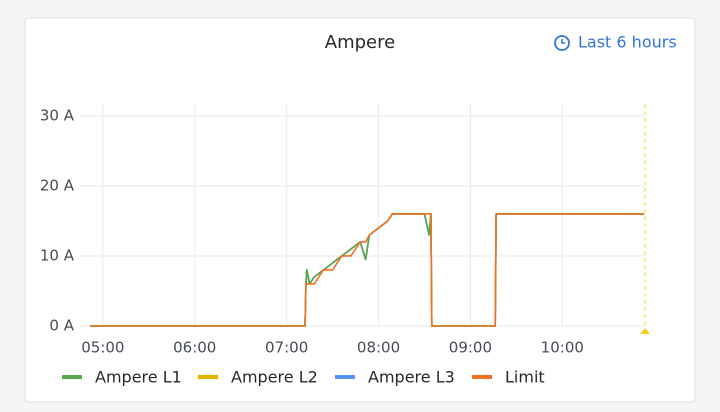 This screenshot has width=720, height=412. What do you see at coordinates (102, 348) in the screenshot?
I see `x-tick-label: 05:00` at bounding box center [102, 348].